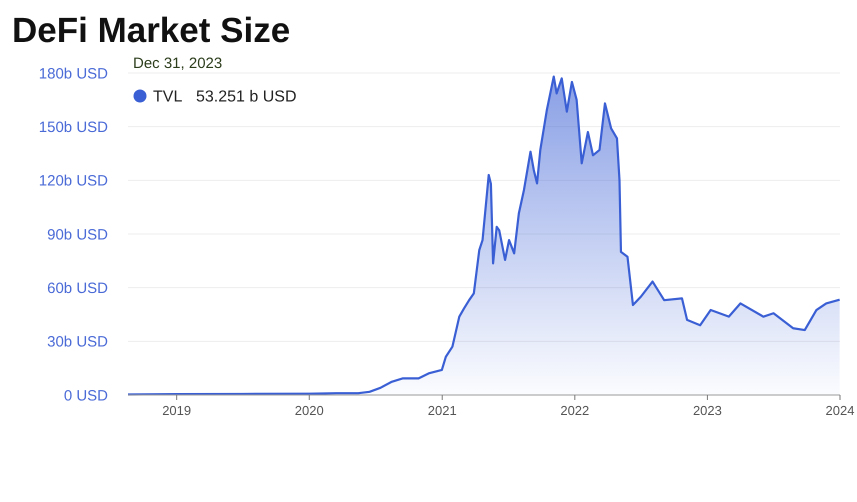 The image size is (857, 502). Describe the element at coordinates (73, 73) in the screenshot. I see `y-tick-label: 180b USD` at that location.